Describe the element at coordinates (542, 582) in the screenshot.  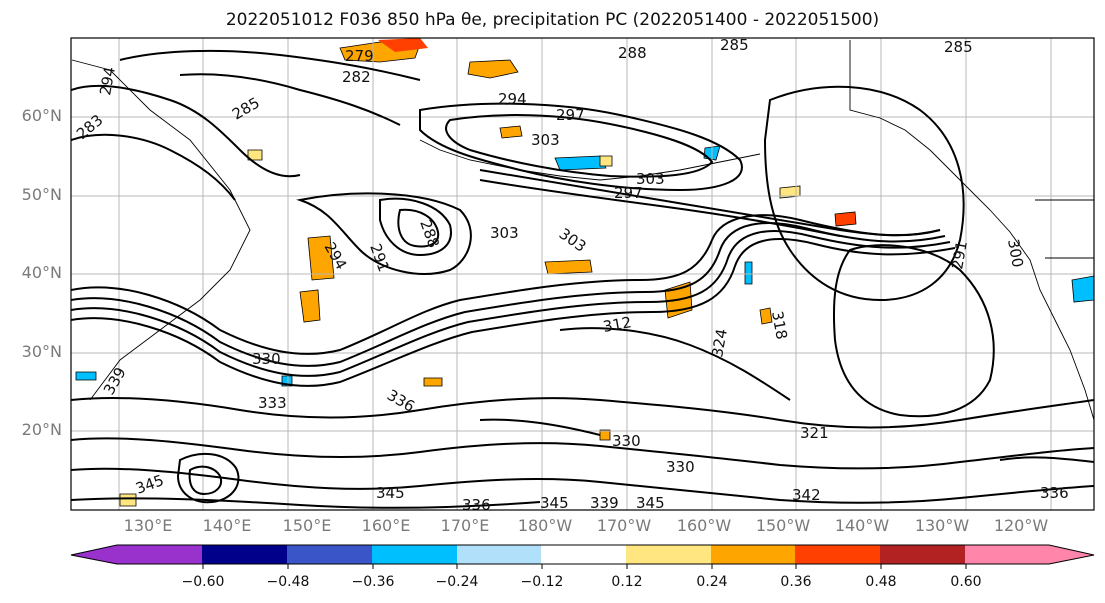
I see `colorbar-tick-label: −0.12` at that location.